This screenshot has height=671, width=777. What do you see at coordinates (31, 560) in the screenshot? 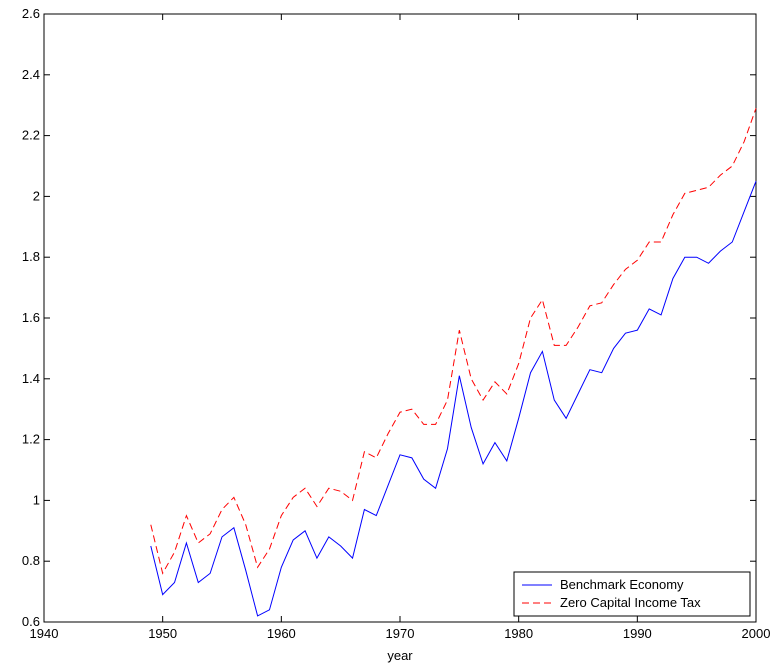
I see `y-tick-label: 0.8` at bounding box center [31, 560].